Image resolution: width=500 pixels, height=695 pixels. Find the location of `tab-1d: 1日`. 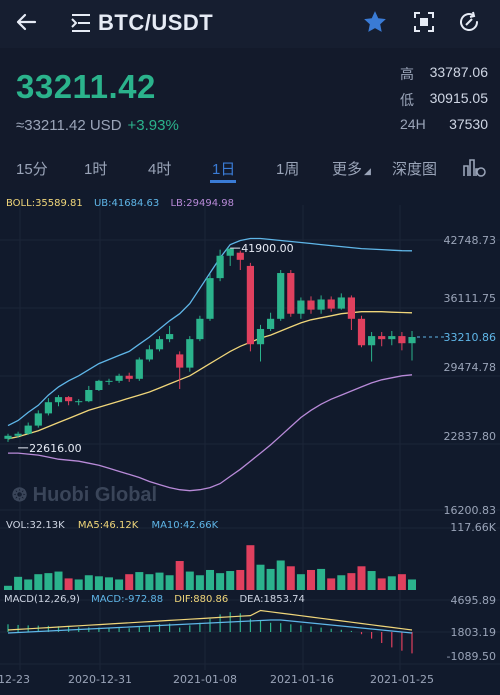

tab-1d: 1日 is located at coordinates (224, 169).